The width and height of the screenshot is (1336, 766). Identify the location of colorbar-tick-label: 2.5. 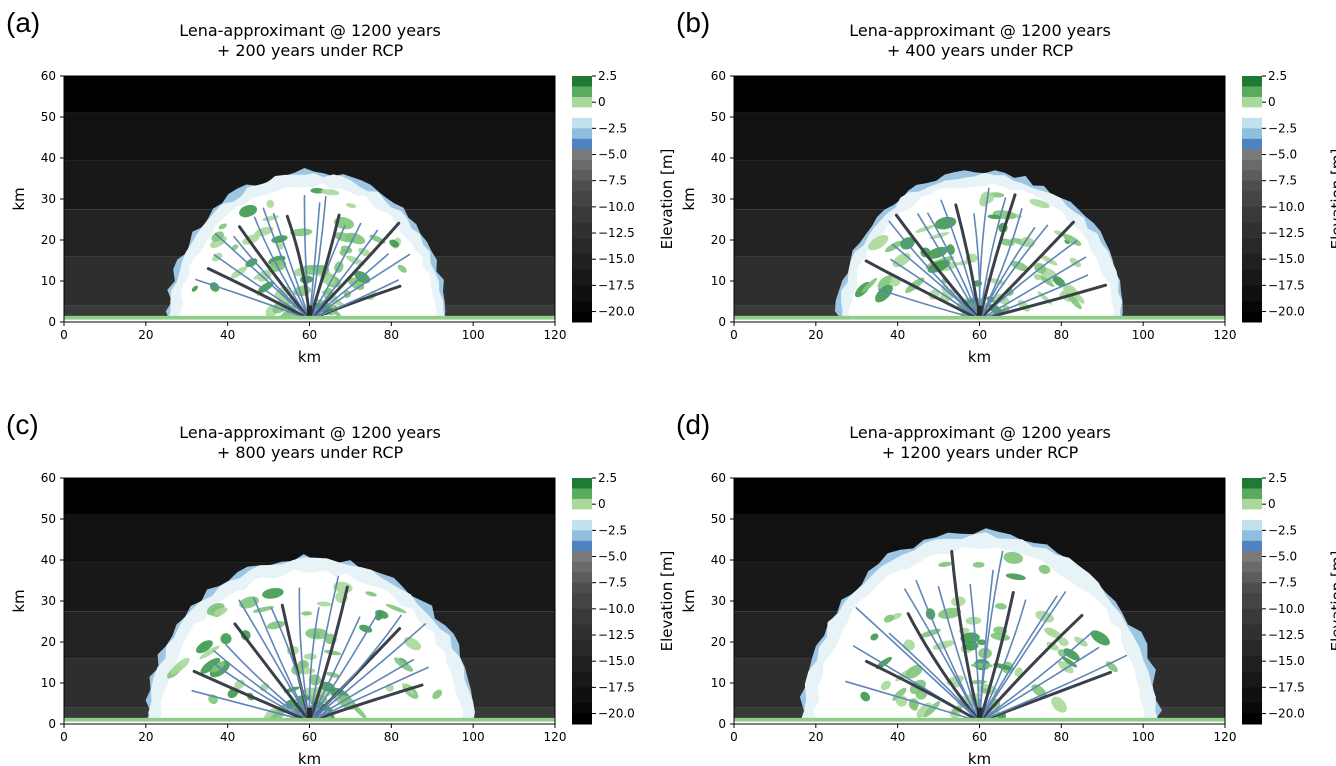
(607, 478).